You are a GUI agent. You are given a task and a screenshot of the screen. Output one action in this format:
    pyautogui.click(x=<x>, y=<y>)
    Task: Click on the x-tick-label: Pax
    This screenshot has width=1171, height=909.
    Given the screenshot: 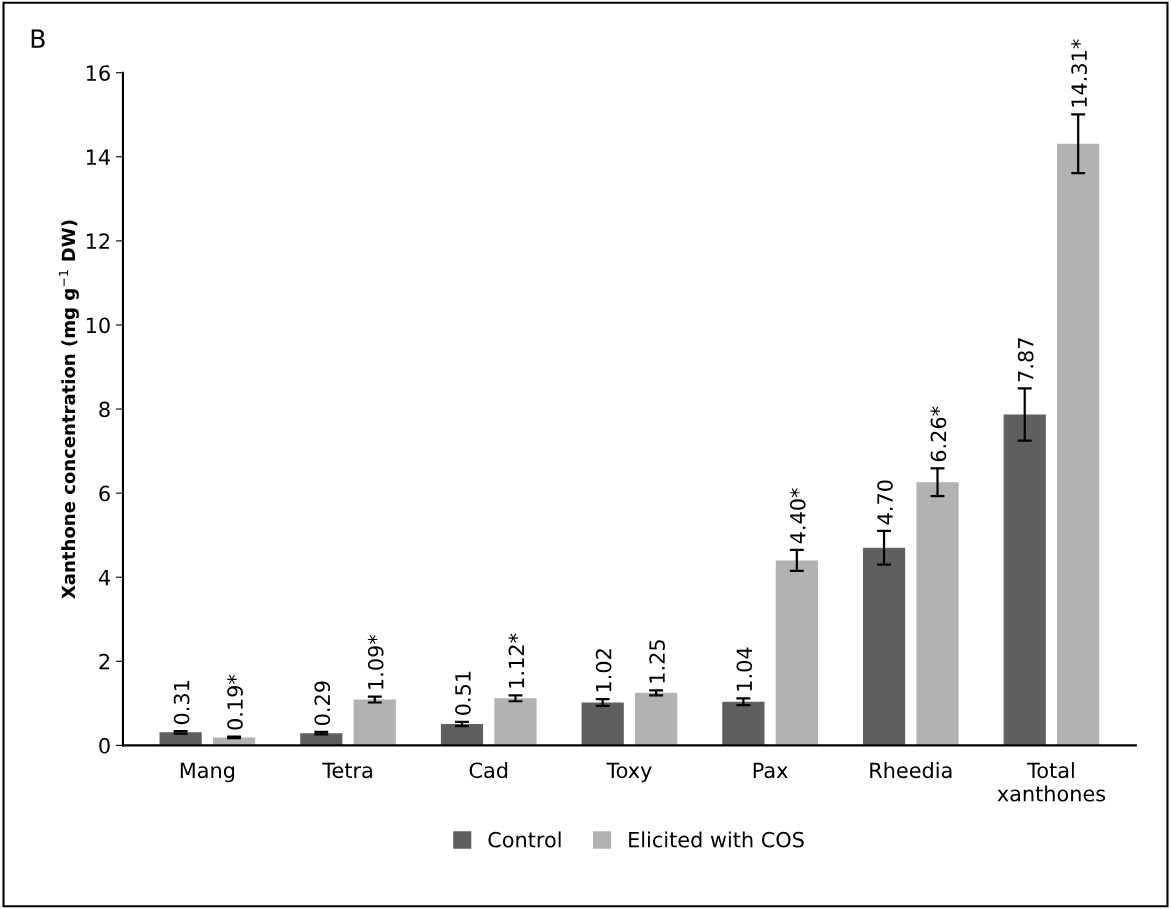 What is the action you would take?
    pyautogui.click(x=770, y=770)
    